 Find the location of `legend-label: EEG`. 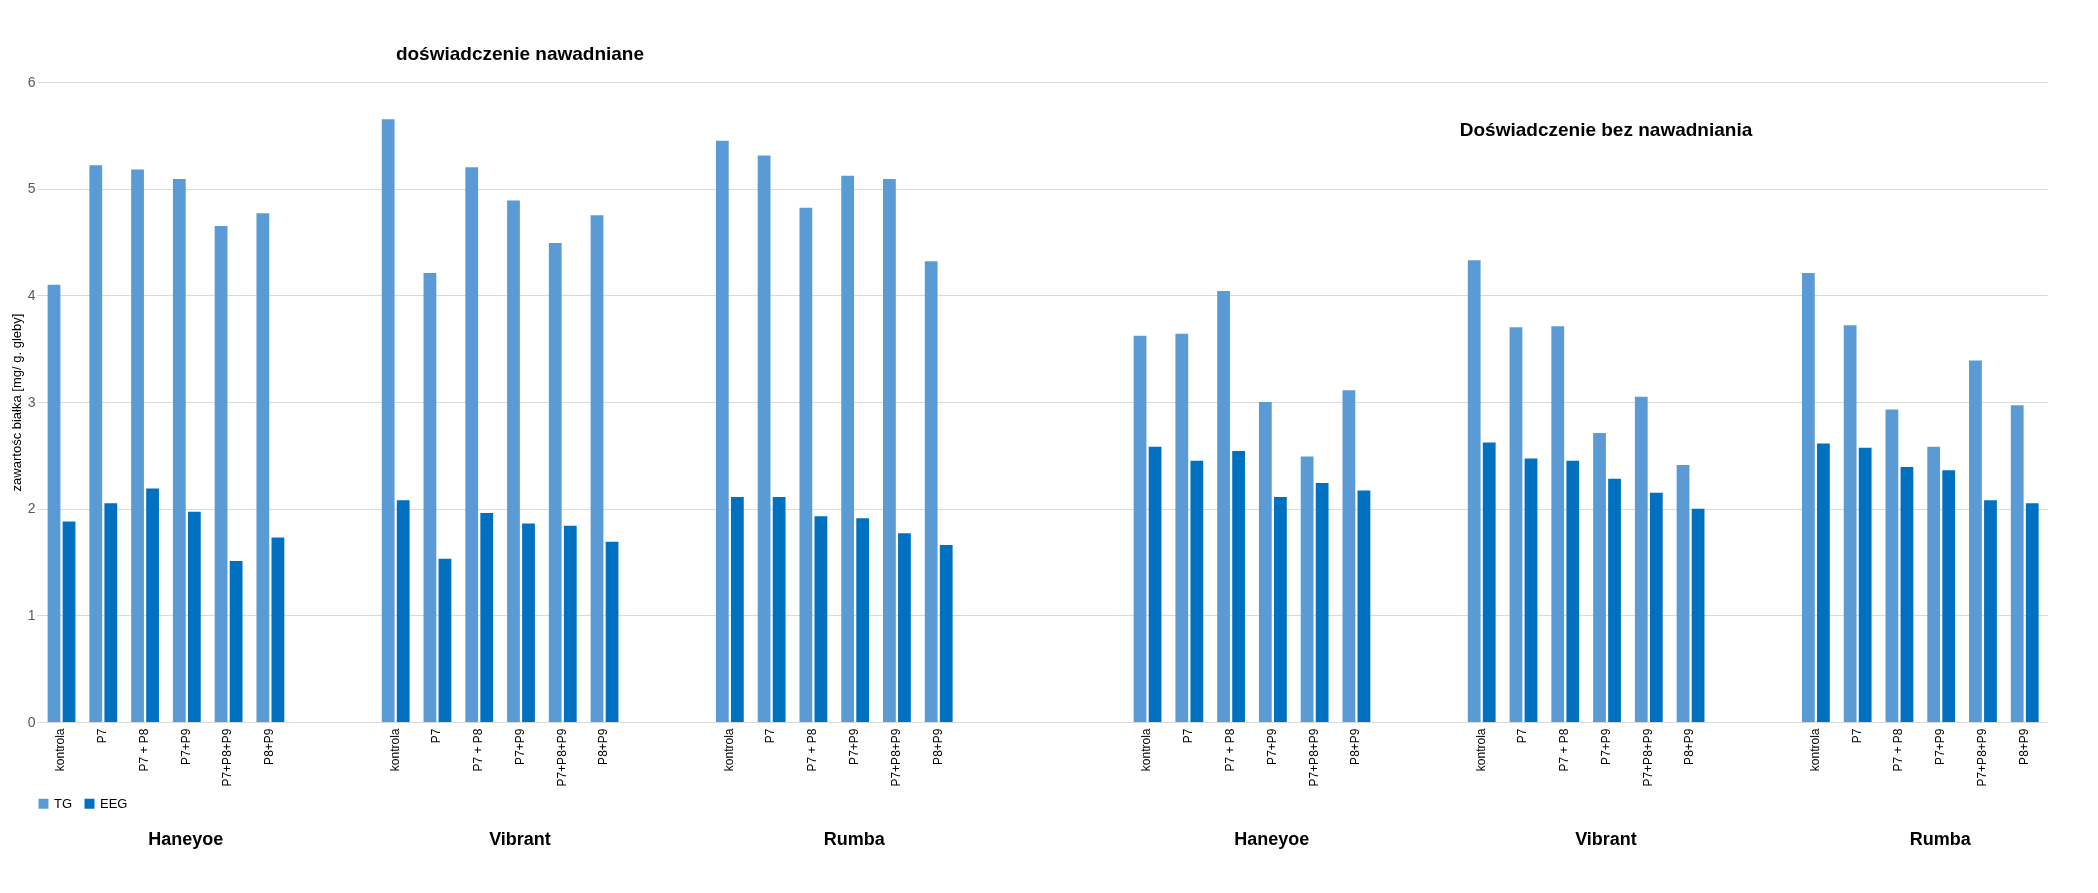

legend-label: EEG is located at coordinates (114, 803).